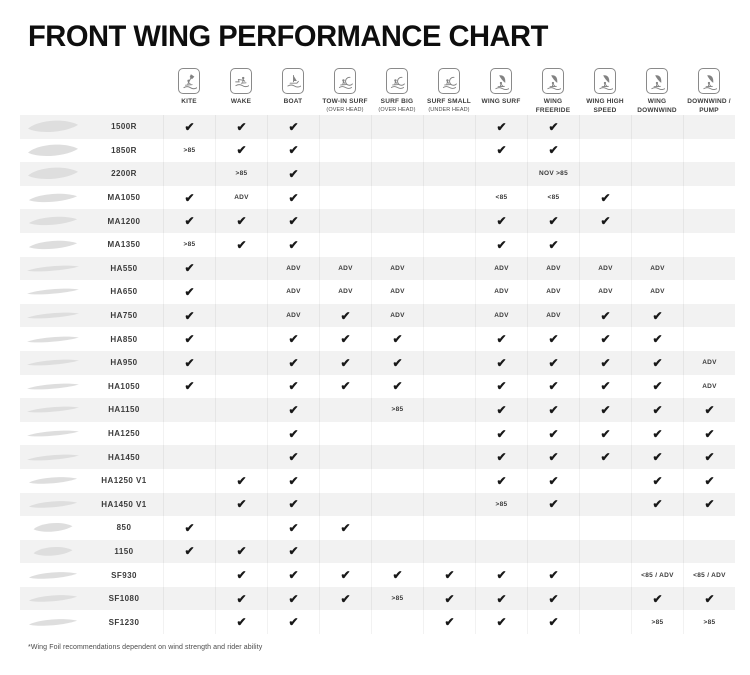  Describe the element at coordinates (345, 109) in the screenshot. I see `column-sublabel: (OVER HEAD)` at that location.